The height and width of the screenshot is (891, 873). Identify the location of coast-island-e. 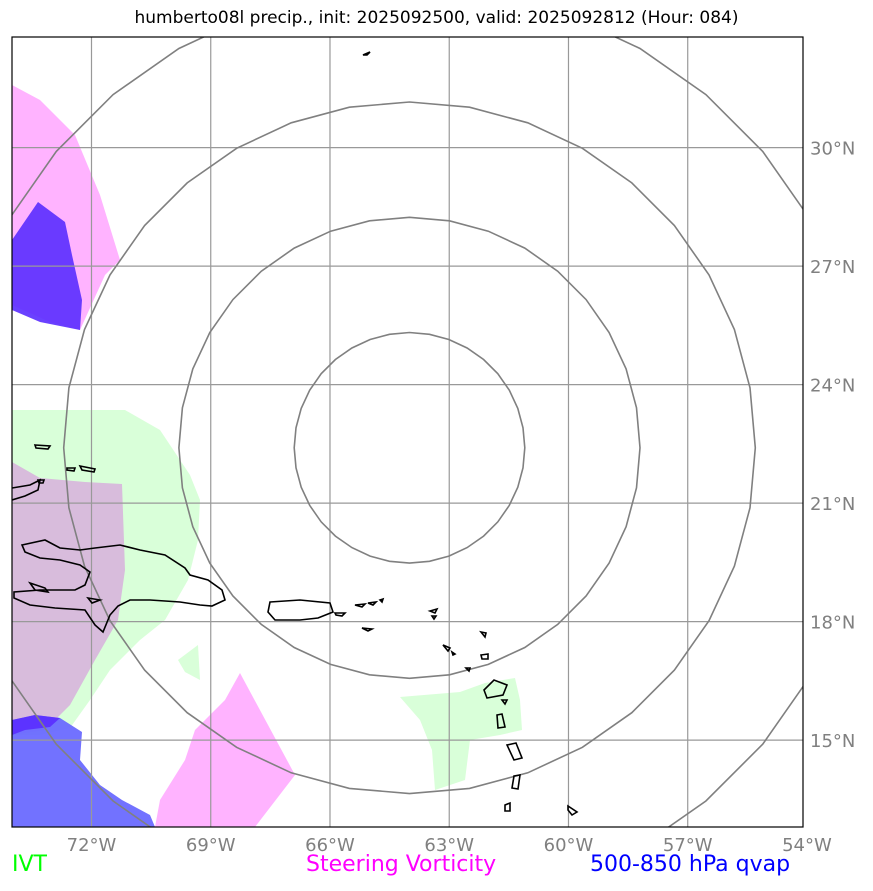
(373, 603).